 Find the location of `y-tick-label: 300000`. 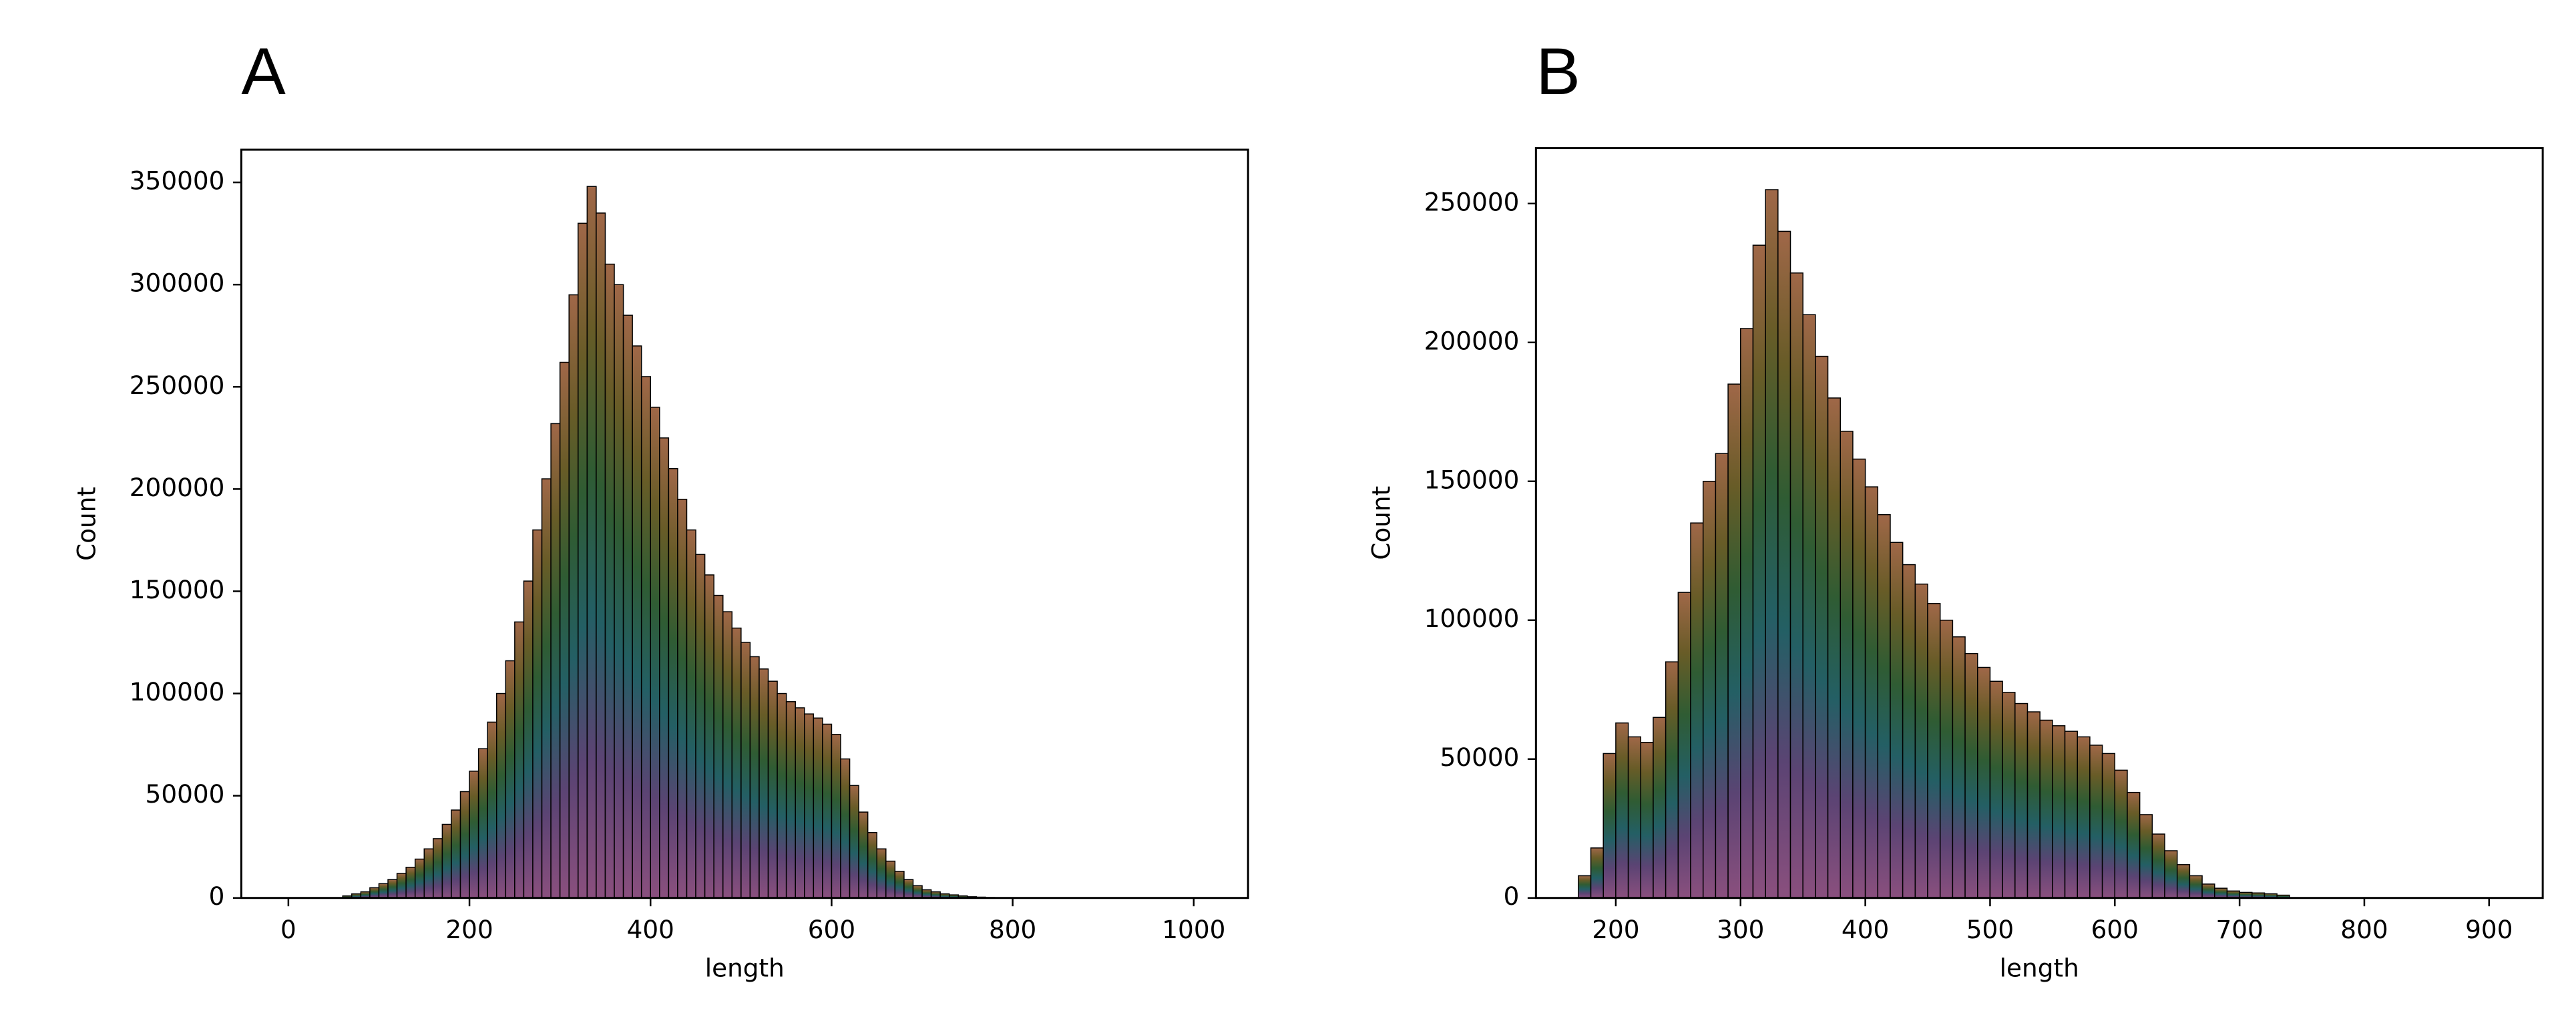

y-tick-label: 300000 is located at coordinates (177, 283).